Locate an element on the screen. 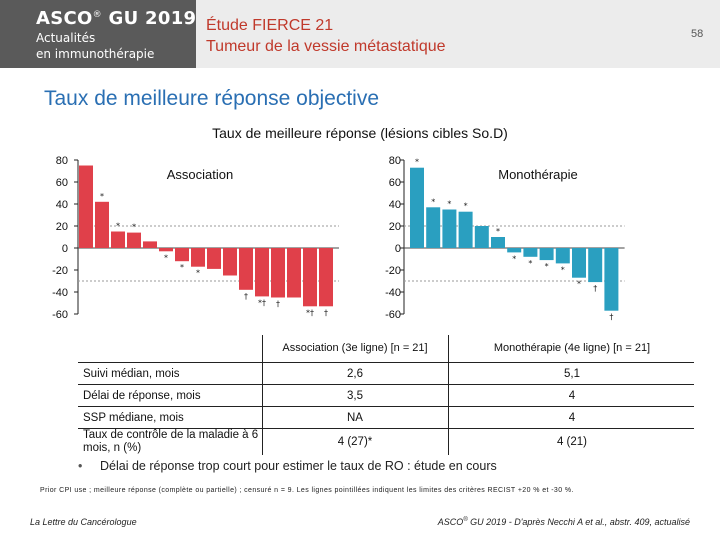  cell-monotherapy: 5,1 is located at coordinates (572, 373).